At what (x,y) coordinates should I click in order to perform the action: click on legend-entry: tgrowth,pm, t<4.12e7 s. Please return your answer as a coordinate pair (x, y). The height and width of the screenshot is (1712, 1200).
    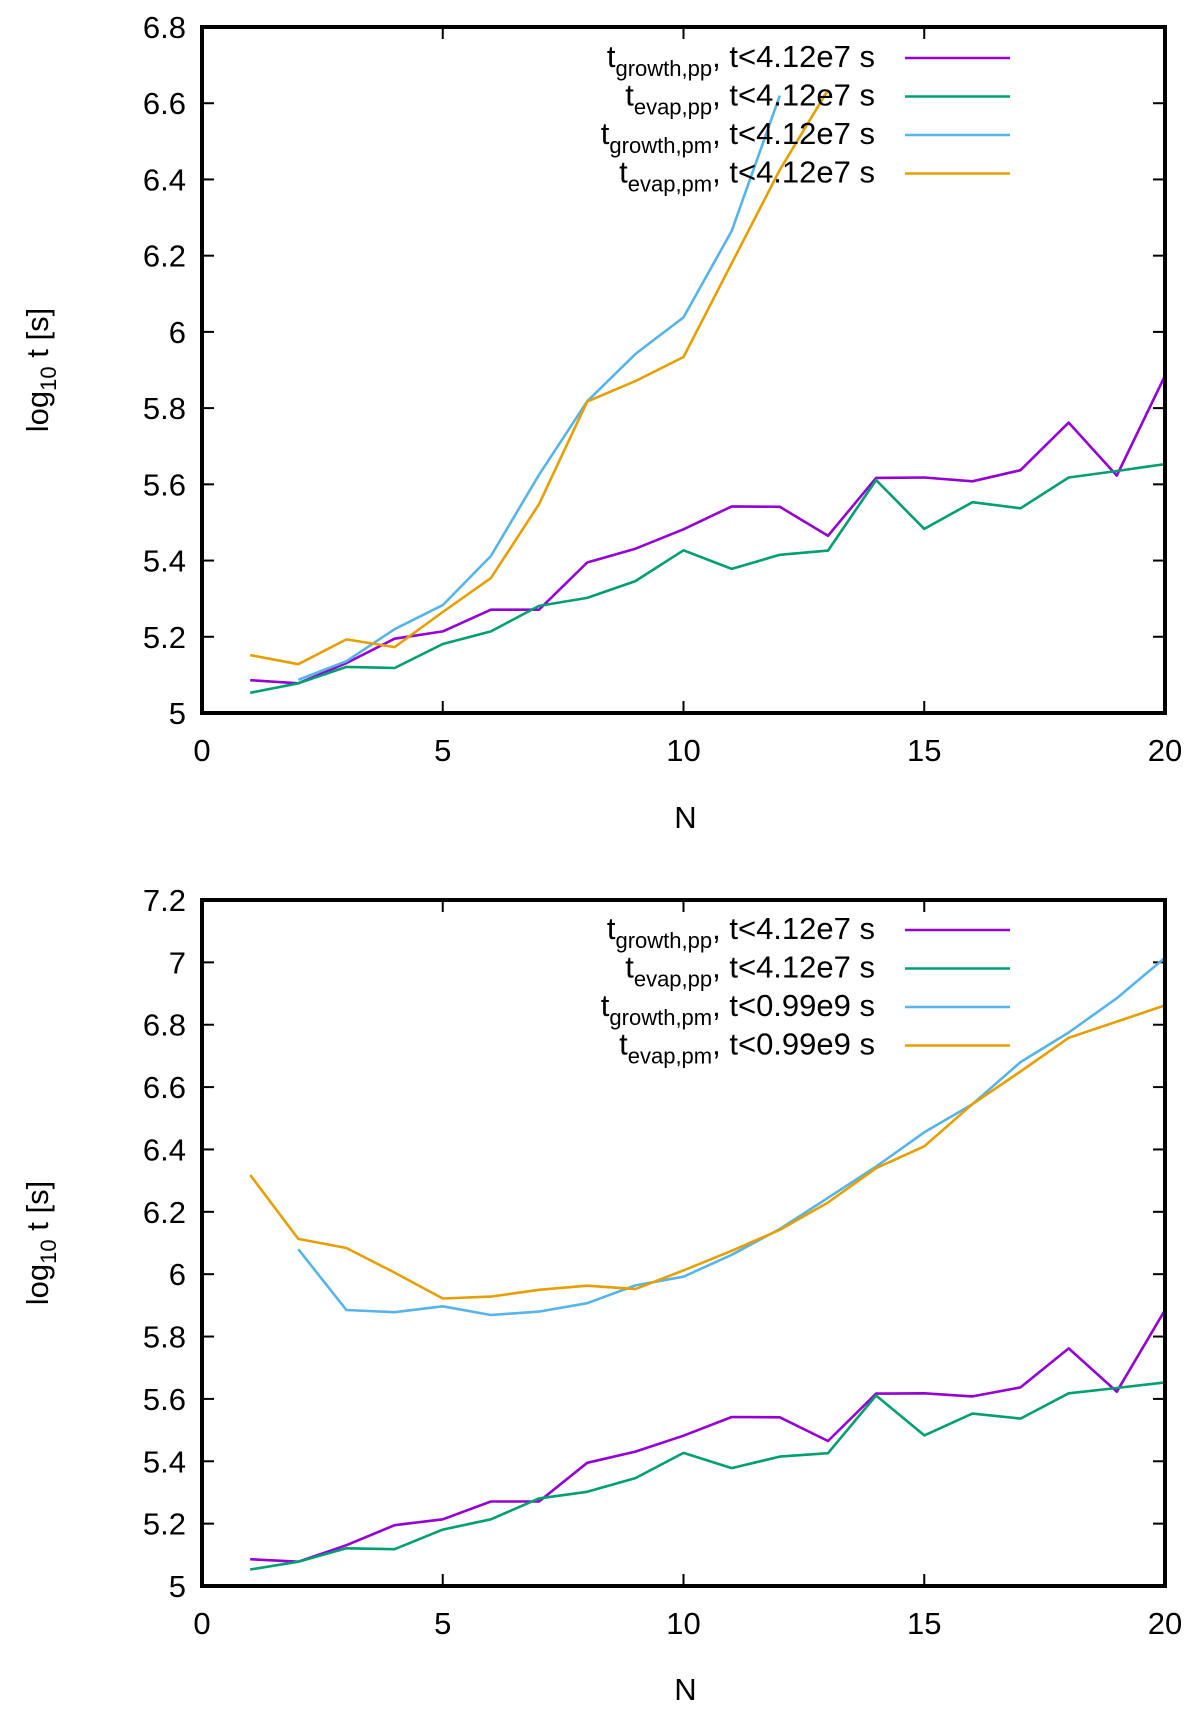
    Looking at the image, I should click on (738, 137).